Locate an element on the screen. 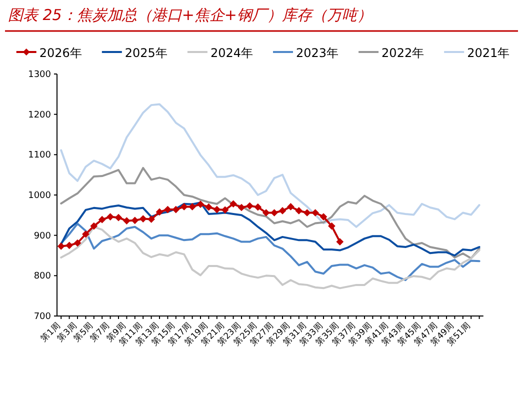  legend-label: 2025年 is located at coordinates (146, 53).